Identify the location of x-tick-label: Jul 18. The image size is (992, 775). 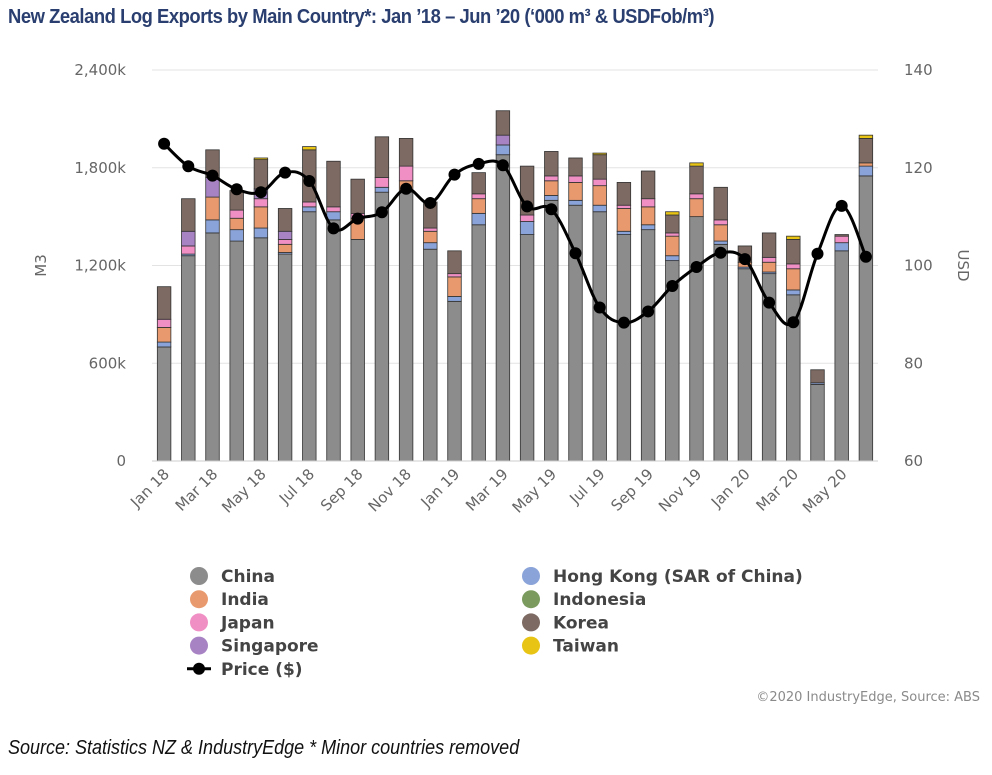
(296, 486).